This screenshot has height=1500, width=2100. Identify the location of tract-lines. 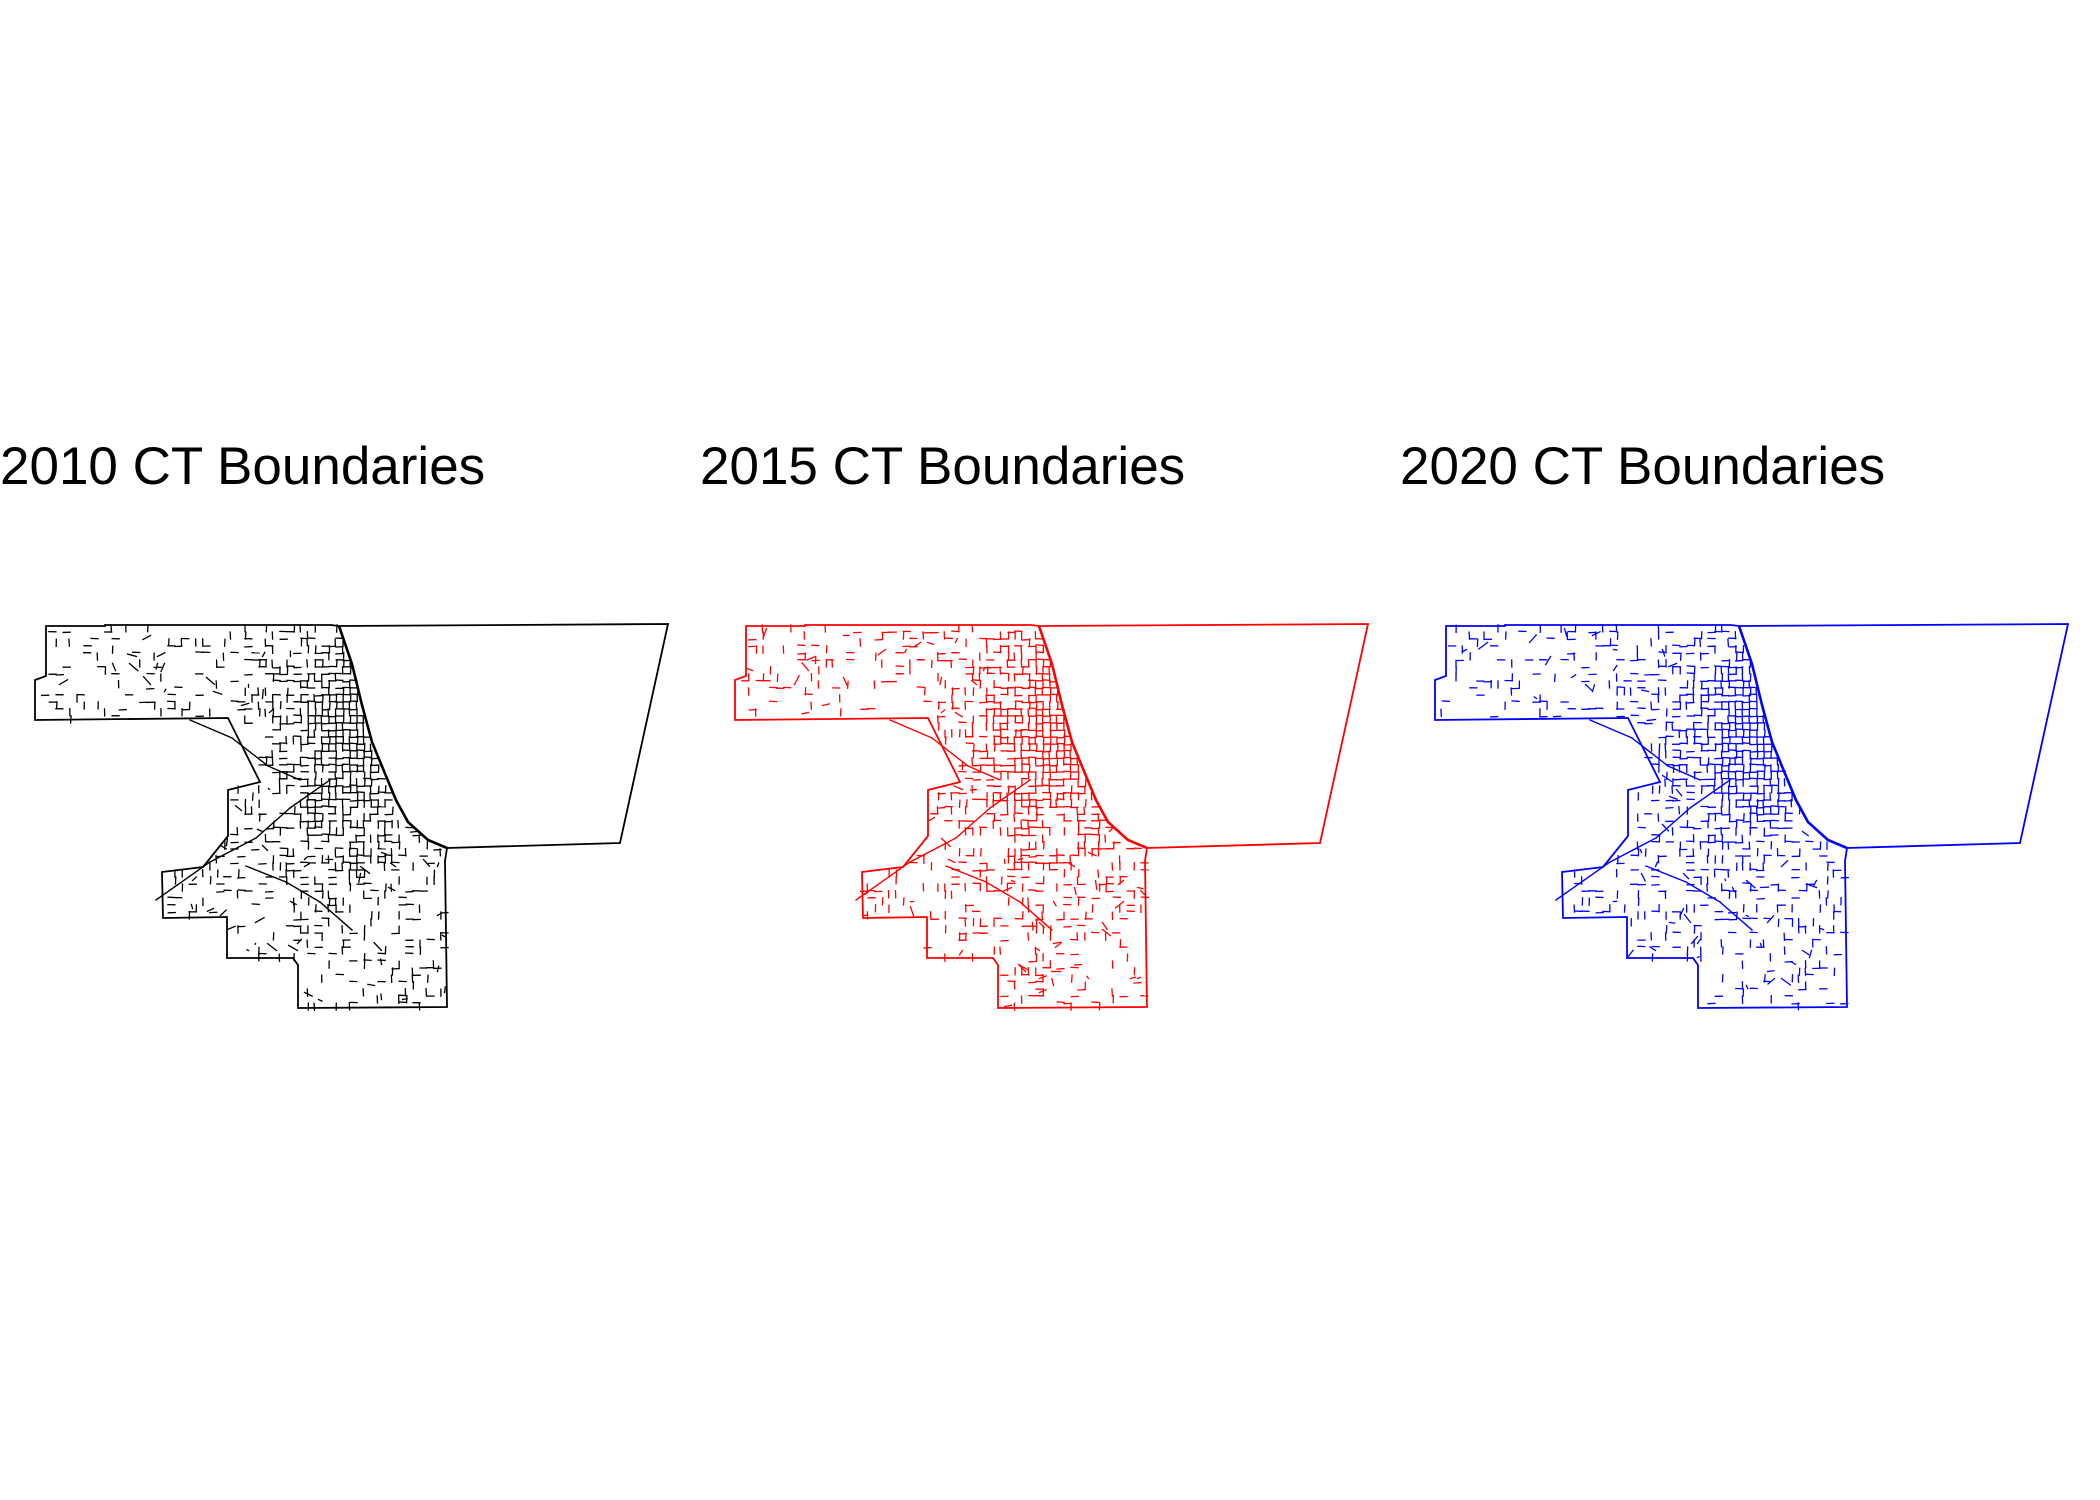
(945, 817).